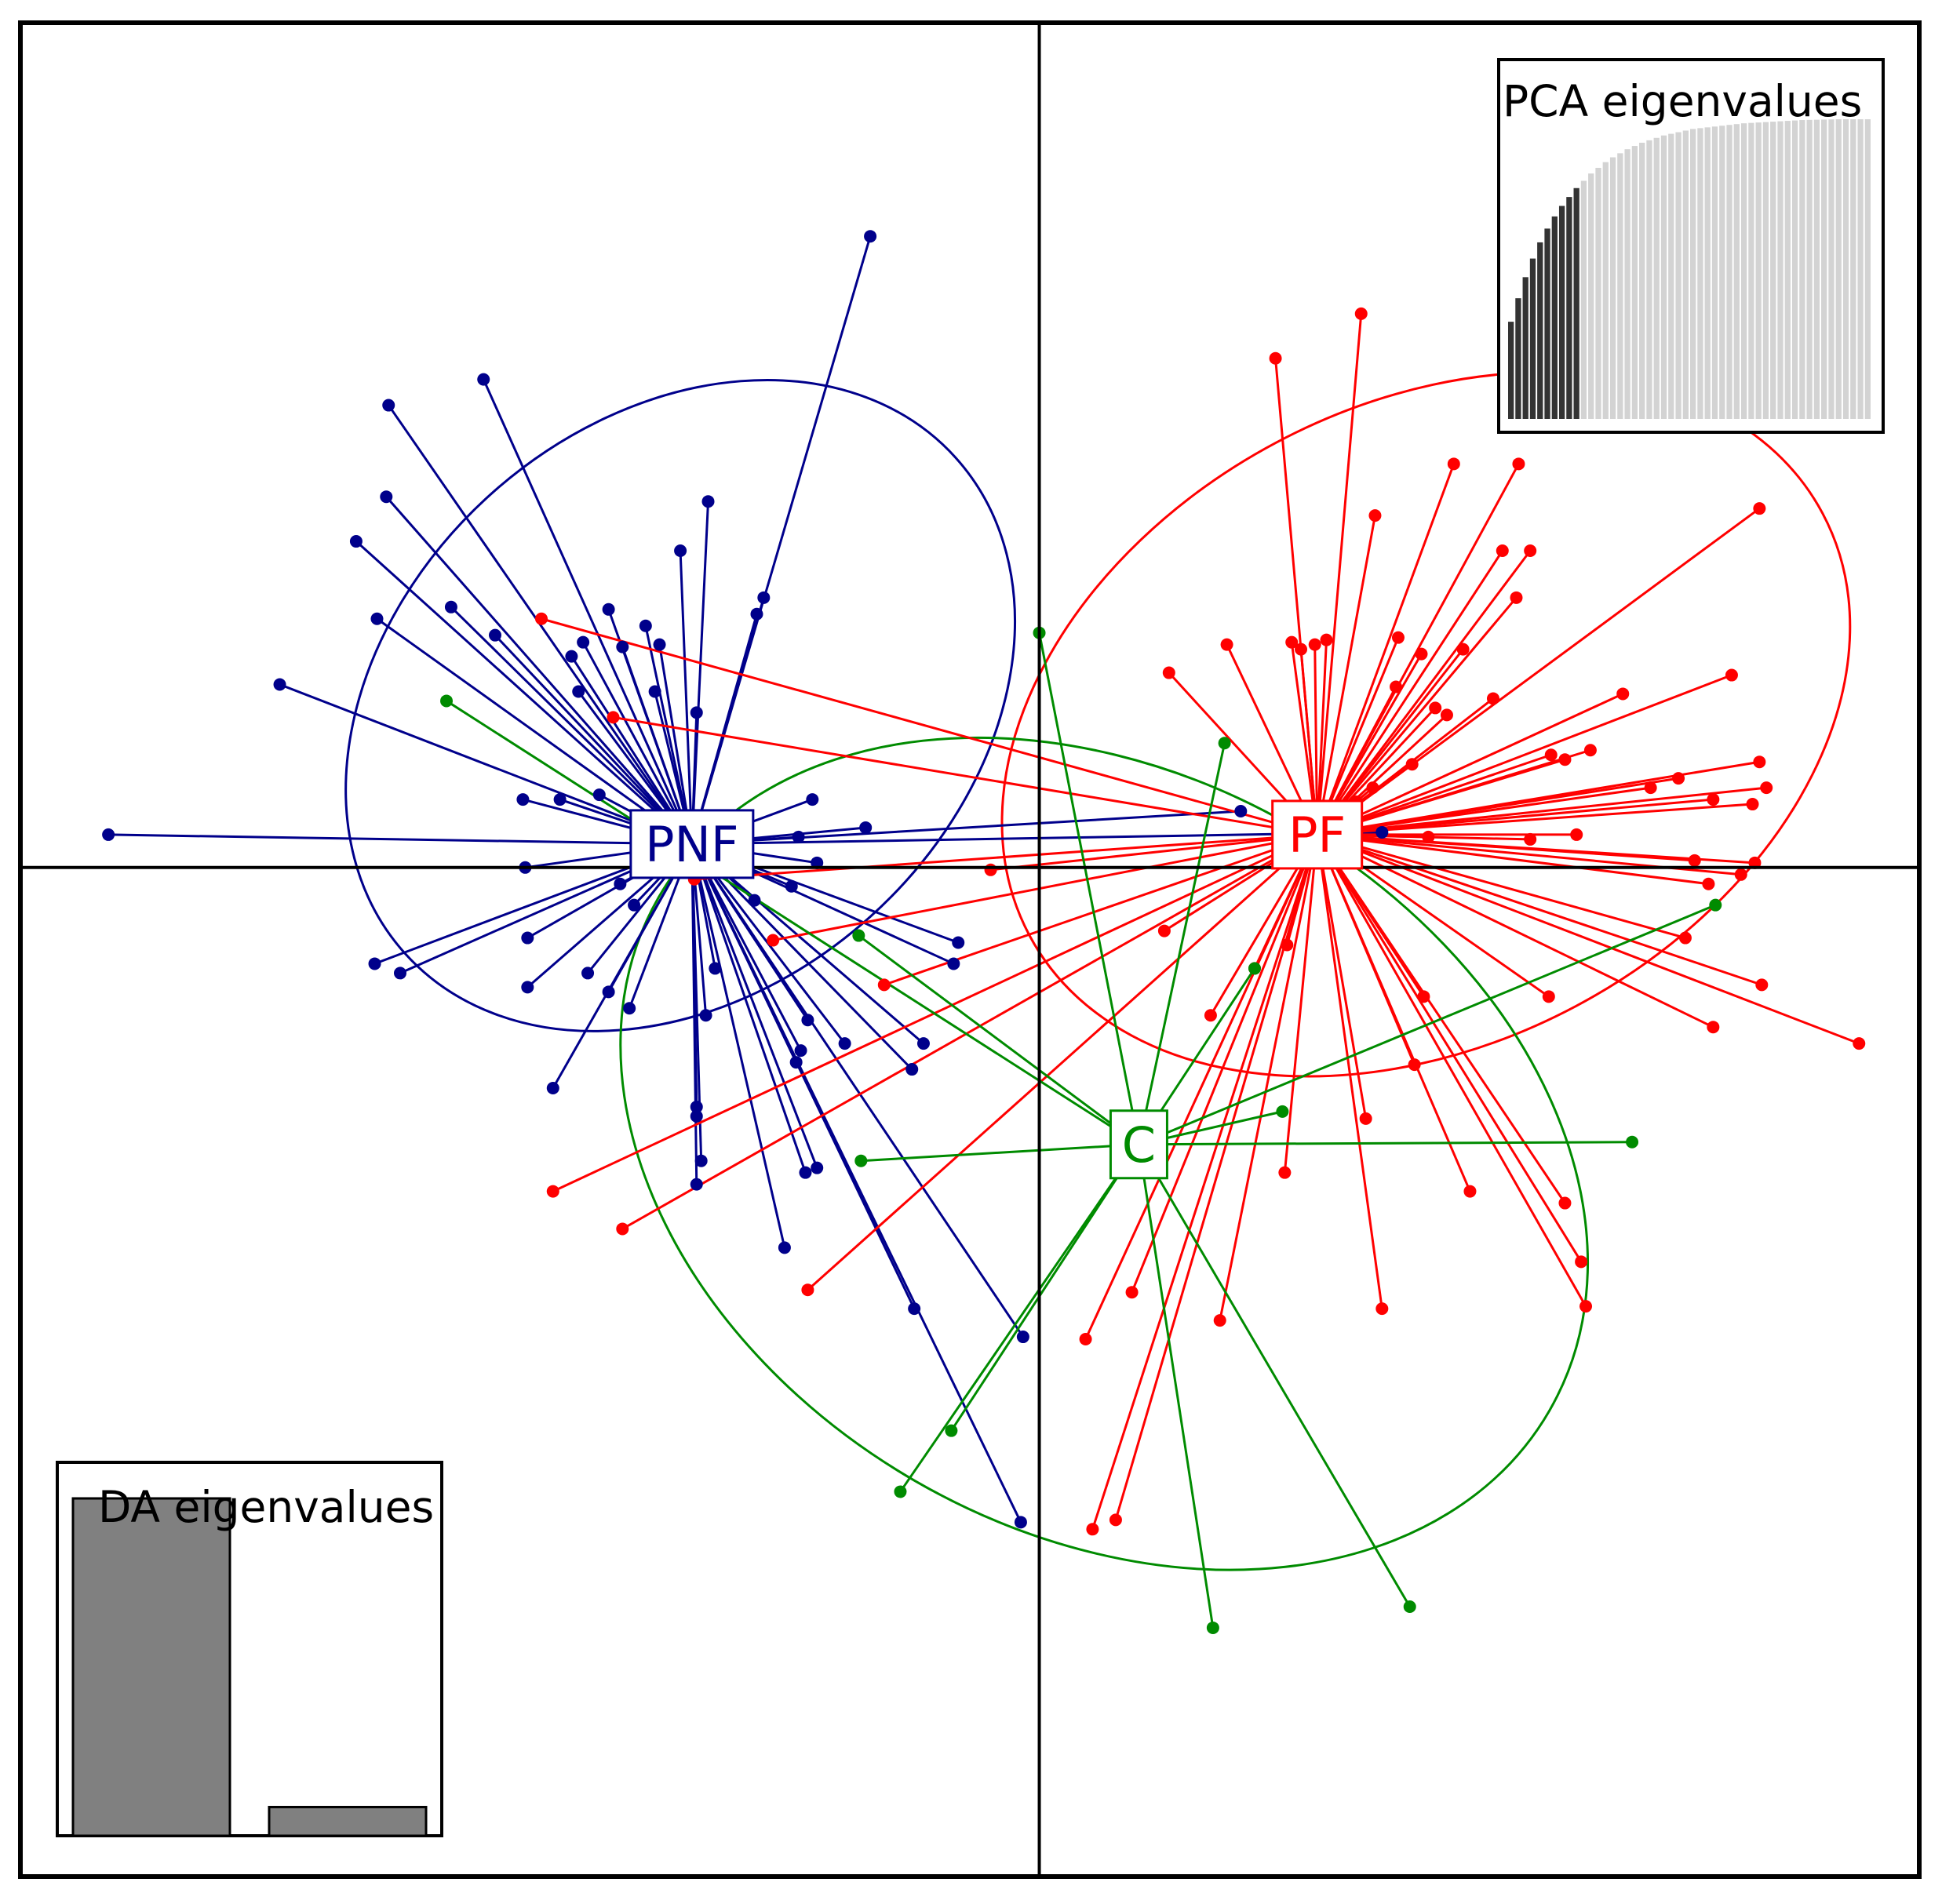 This screenshot has width=1942, height=1904. I want to click on centroid-box-pnf, so click(692, 844).